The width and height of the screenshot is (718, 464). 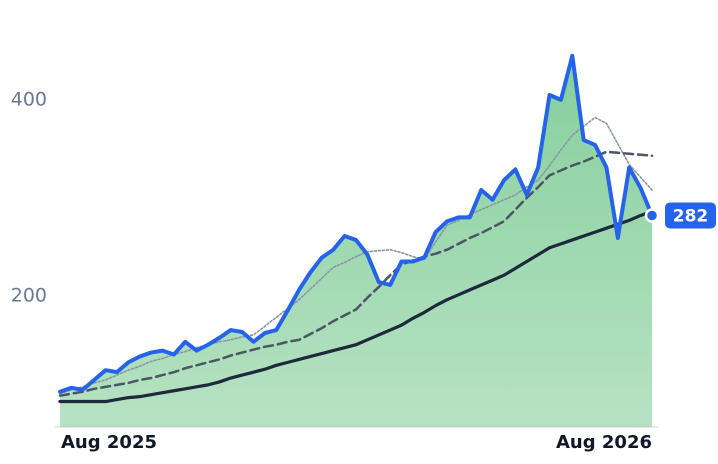 What do you see at coordinates (109, 442) in the screenshot?
I see `x-tick-label: Aug 2025` at bounding box center [109, 442].